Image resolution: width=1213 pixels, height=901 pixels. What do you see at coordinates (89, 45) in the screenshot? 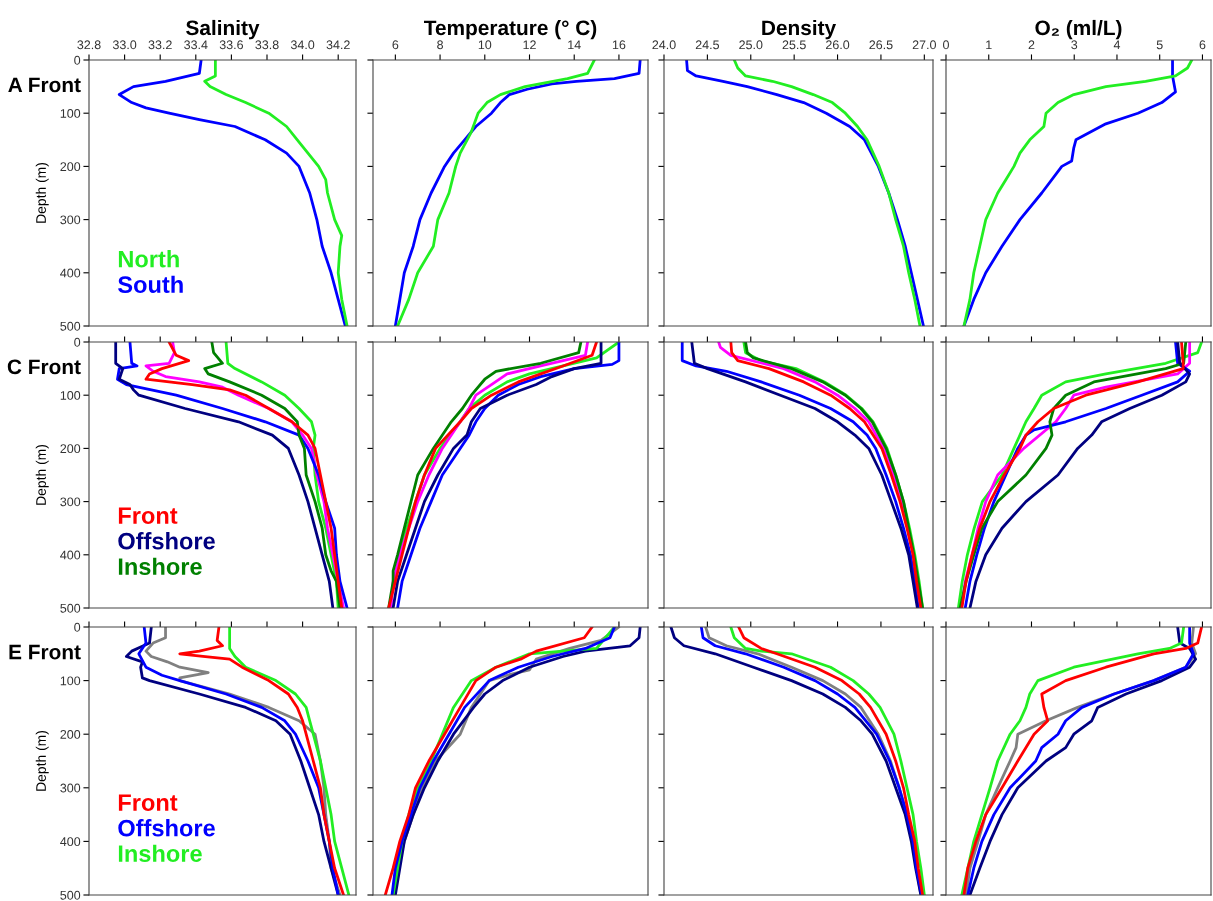
I see `x-tick-label: 32.8` at bounding box center [89, 45].